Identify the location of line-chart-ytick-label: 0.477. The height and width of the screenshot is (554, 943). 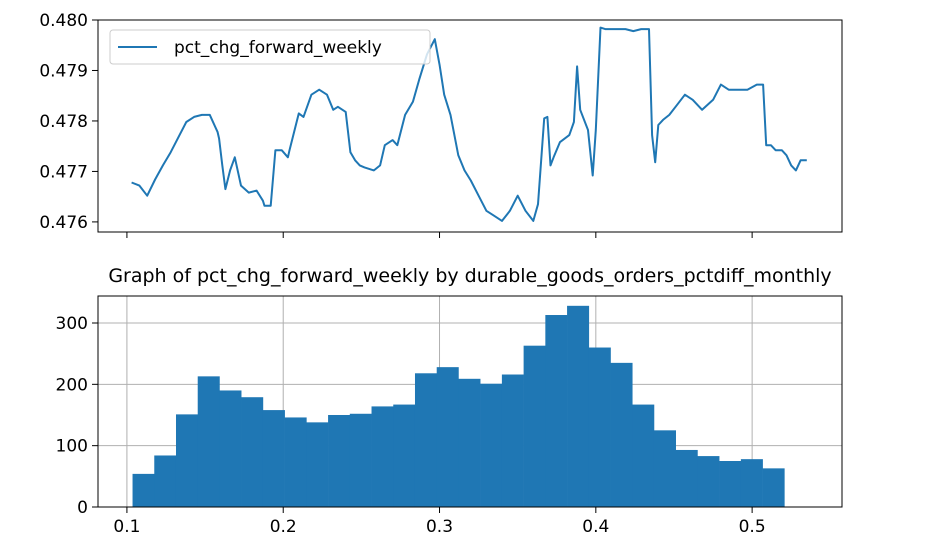
(63, 172).